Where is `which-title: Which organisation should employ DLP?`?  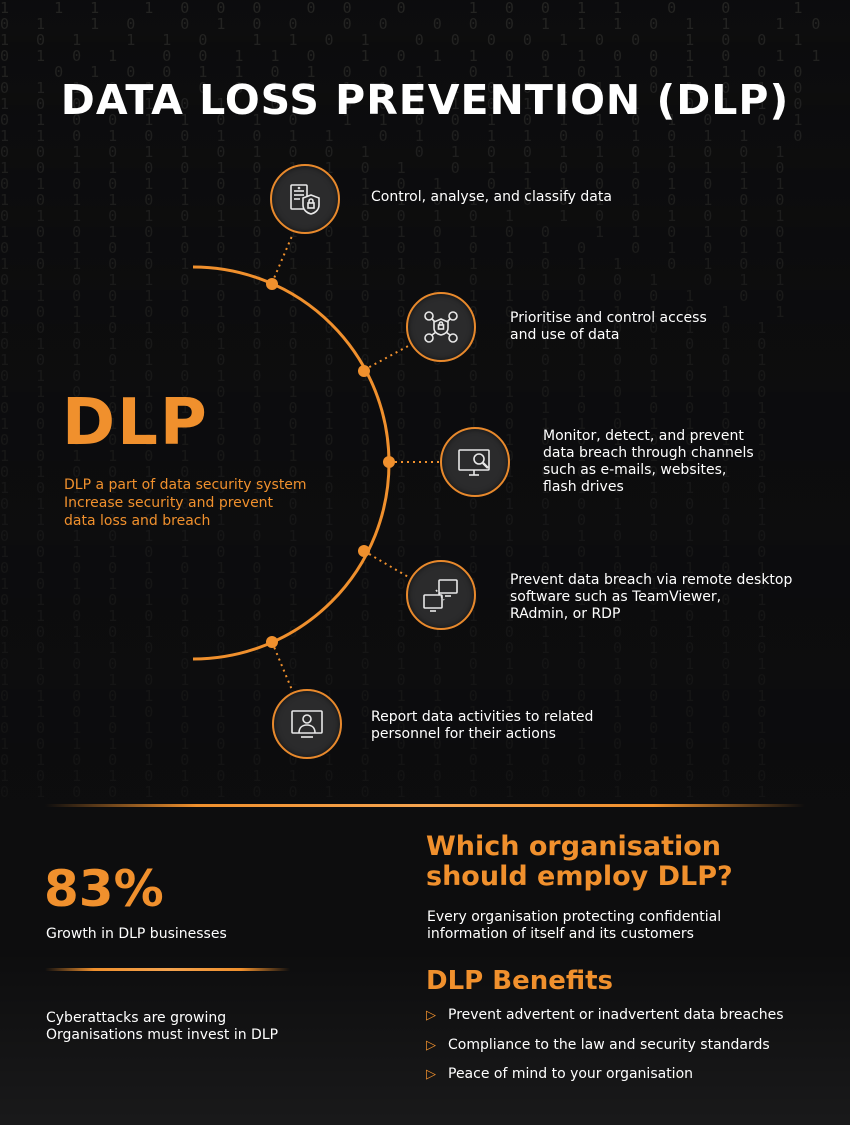 which-title: Which organisation should employ DLP? is located at coordinates (579, 862).